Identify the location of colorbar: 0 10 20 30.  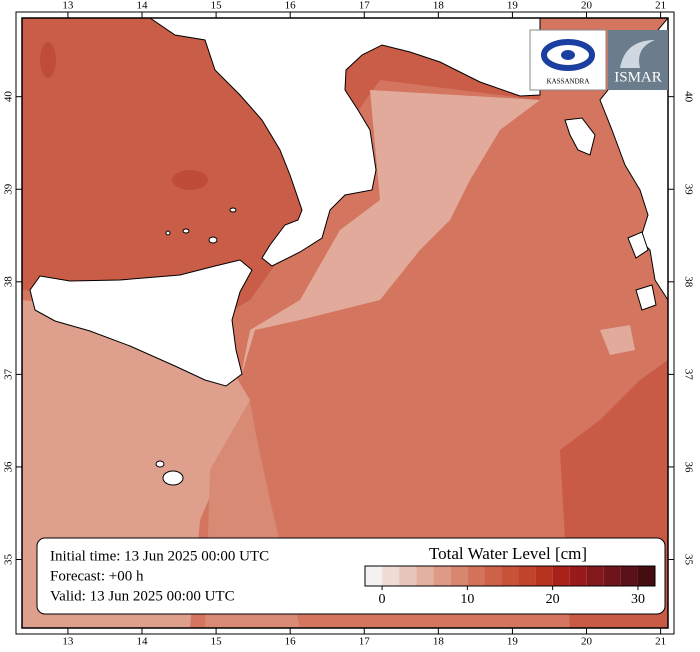
(510, 586).